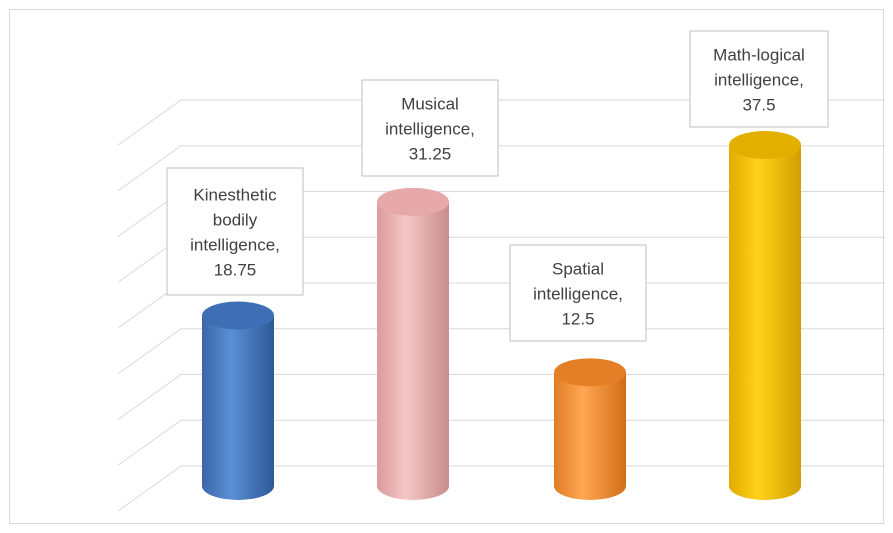 This screenshot has width=893, height=533. I want to click on data-label: Musical intelligence, 31.25, so click(430, 128).